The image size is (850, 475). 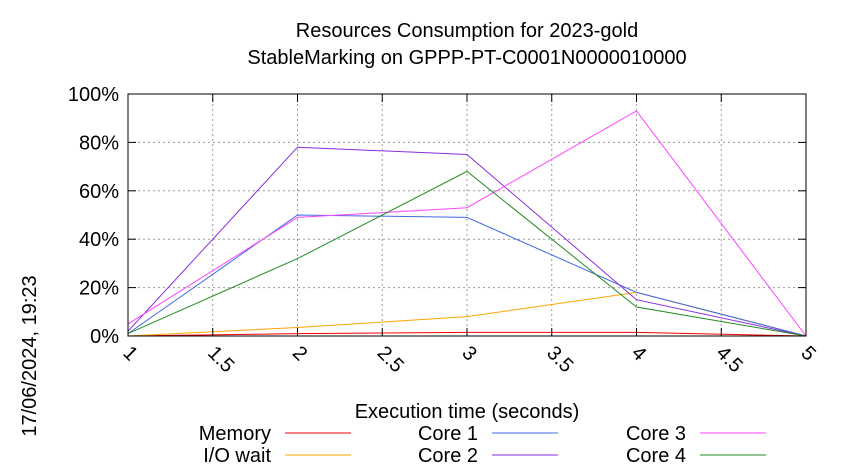 I want to click on legend-label-i-o-wait: I/O wait, so click(x=237, y=456).